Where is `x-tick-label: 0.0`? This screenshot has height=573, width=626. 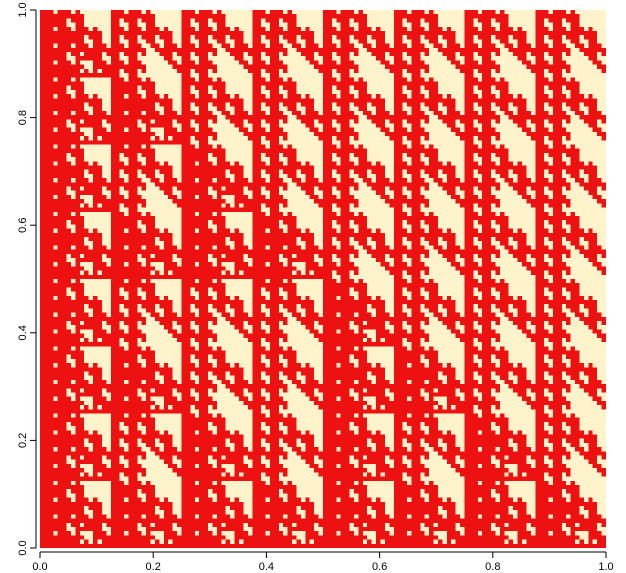 x-tick-label: 0.0 is located at coordinates (39, 567).